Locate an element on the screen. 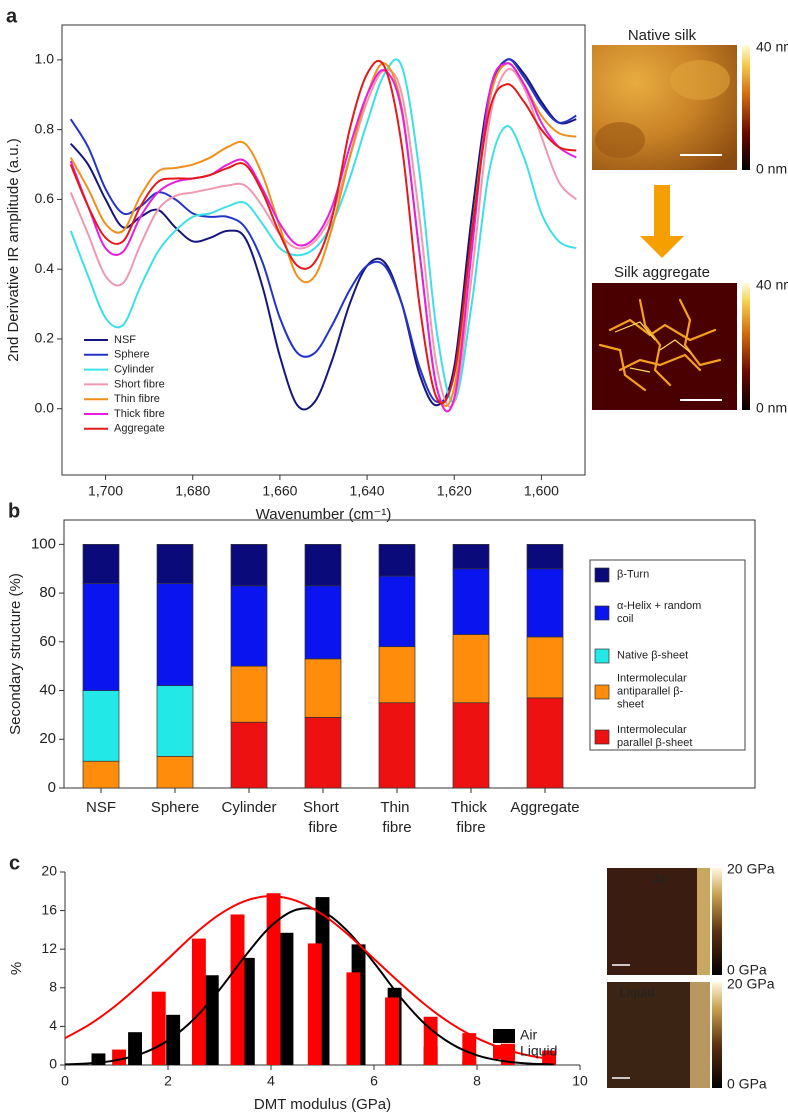 The height and width of the screenshot is (1118, 788). y-tick-label: 80 is located at coordinates (47, 592).